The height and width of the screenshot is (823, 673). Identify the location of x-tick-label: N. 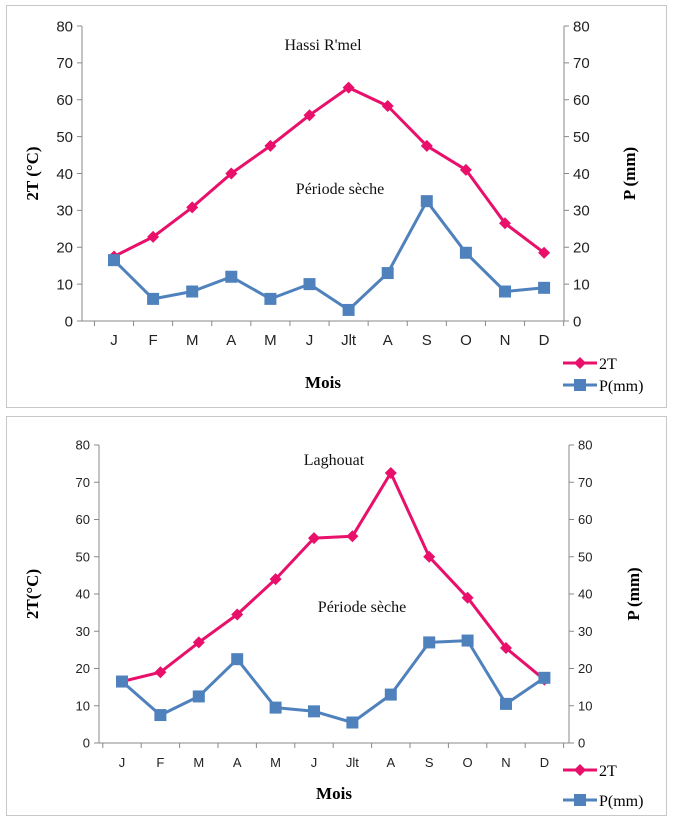
(505, 340).